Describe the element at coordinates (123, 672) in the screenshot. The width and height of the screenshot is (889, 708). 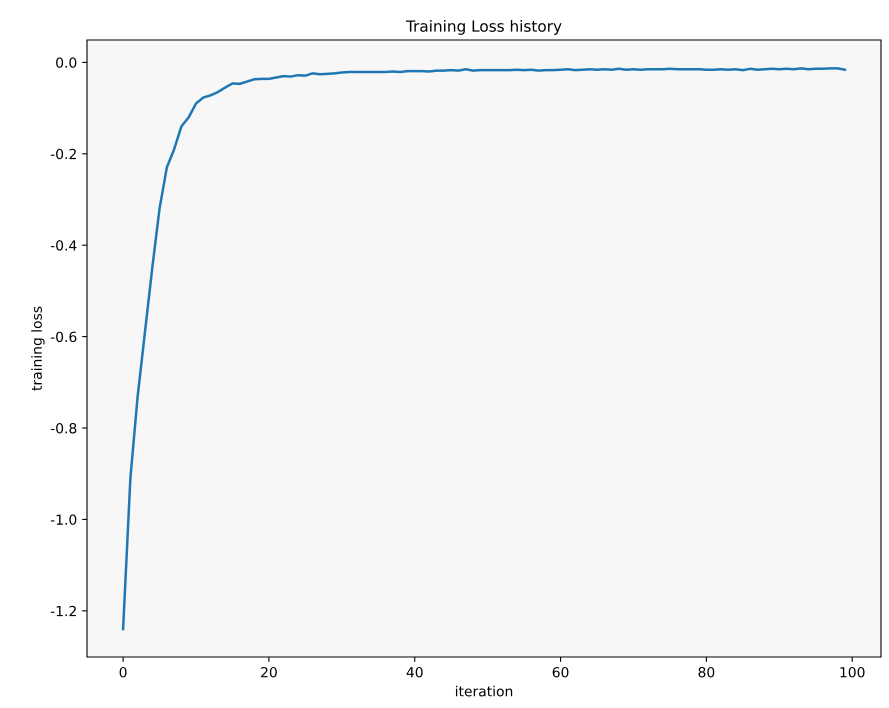
I see `x-tick-label: 0` at that location.